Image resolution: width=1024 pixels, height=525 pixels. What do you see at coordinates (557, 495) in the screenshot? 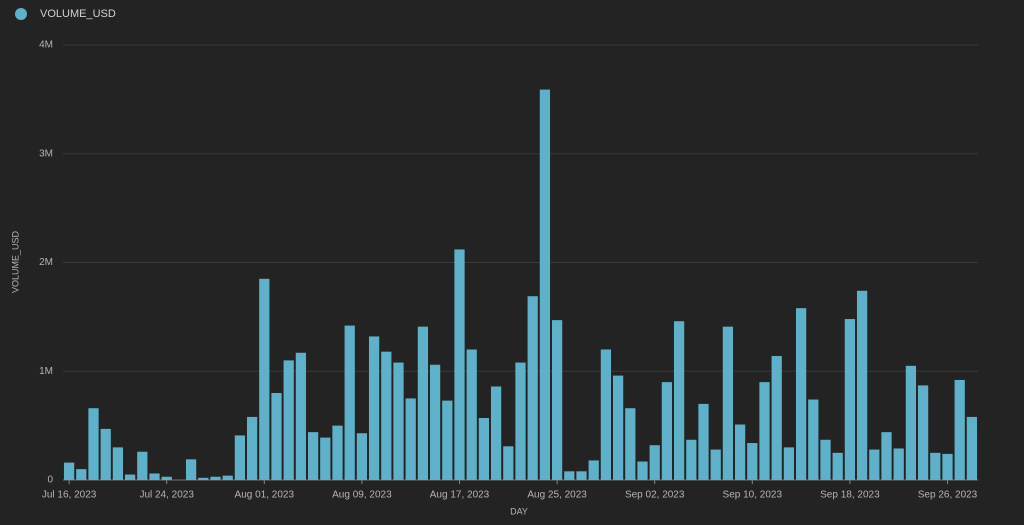
I see `x-tick-label: Aug 25, 2023` at bounding box center [557, 495].